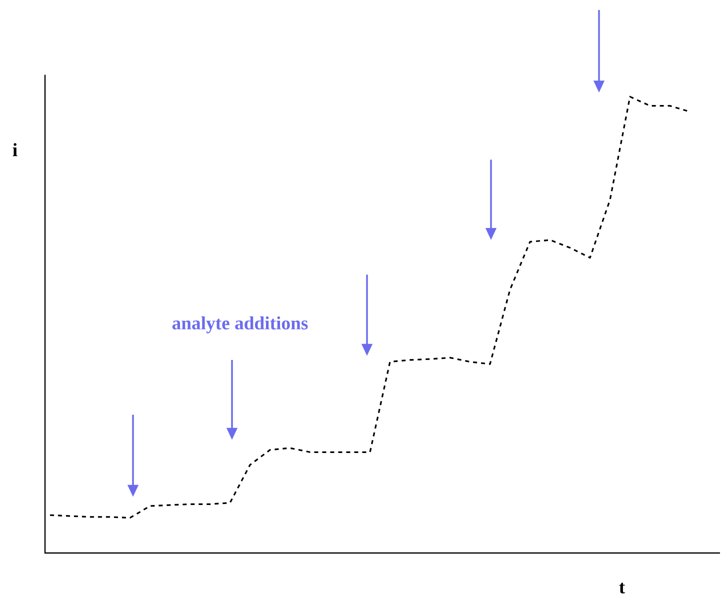 The height and width of the screenshot is (596, 722). What do you see at coordinates (240, 325) in the screenshot?
I see `annotation: analyte additions` at bounding box center [240, 325].